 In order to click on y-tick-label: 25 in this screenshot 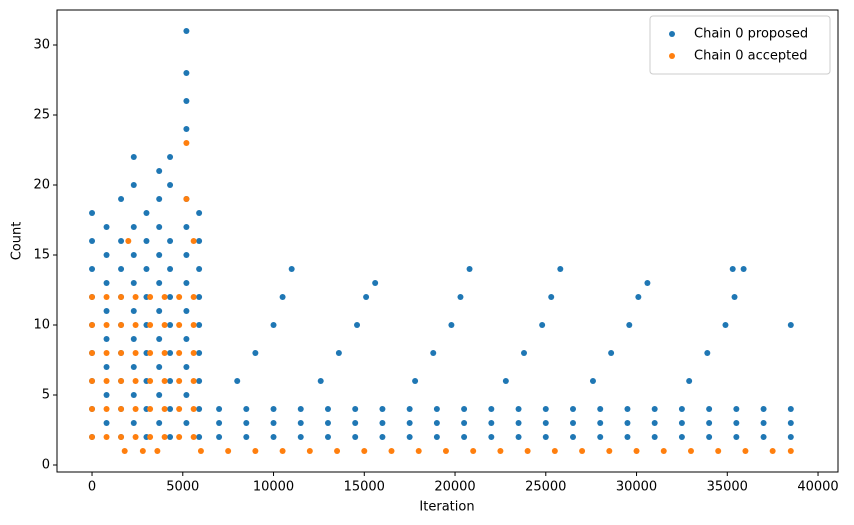, I will do `click(41, 115)`.